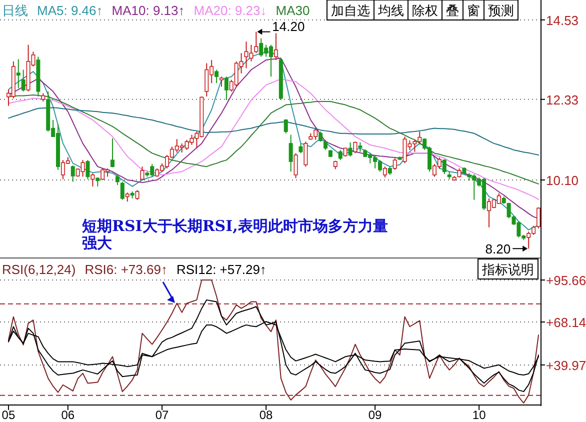 This screenshot has height=422, width=586. Describe the element at coordinates (230, 10) in the screenshot. I see `text: MA20: 9.23↓` at that location.